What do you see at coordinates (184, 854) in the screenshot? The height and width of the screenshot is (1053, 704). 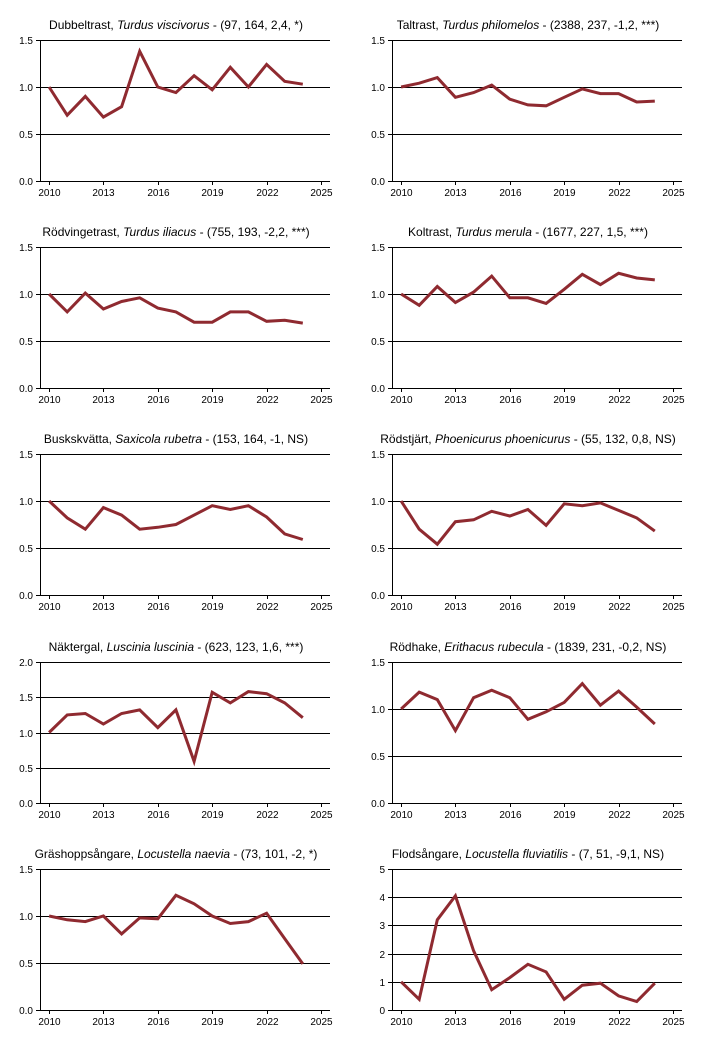 I see `title-latin-name: Locustella naevia` at bounding box center [184, 854].